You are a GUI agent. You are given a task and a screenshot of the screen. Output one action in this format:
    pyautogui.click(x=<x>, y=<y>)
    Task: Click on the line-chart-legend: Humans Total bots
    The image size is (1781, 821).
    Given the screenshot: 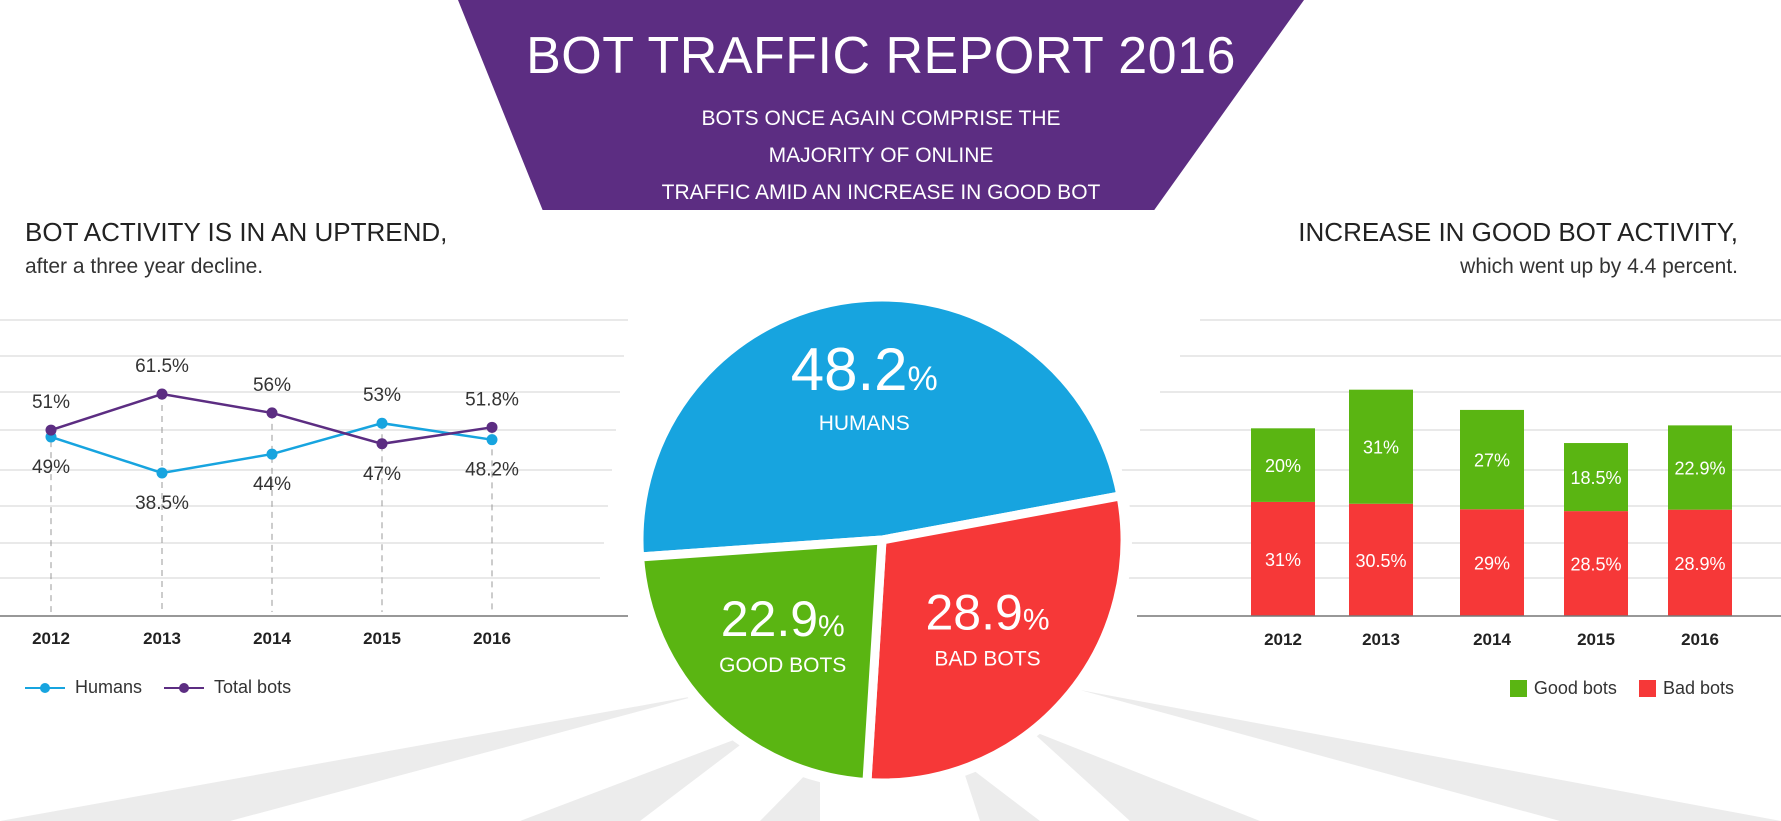 What is the action you would take?
    pyautogui.click(x=158, y=687)
    